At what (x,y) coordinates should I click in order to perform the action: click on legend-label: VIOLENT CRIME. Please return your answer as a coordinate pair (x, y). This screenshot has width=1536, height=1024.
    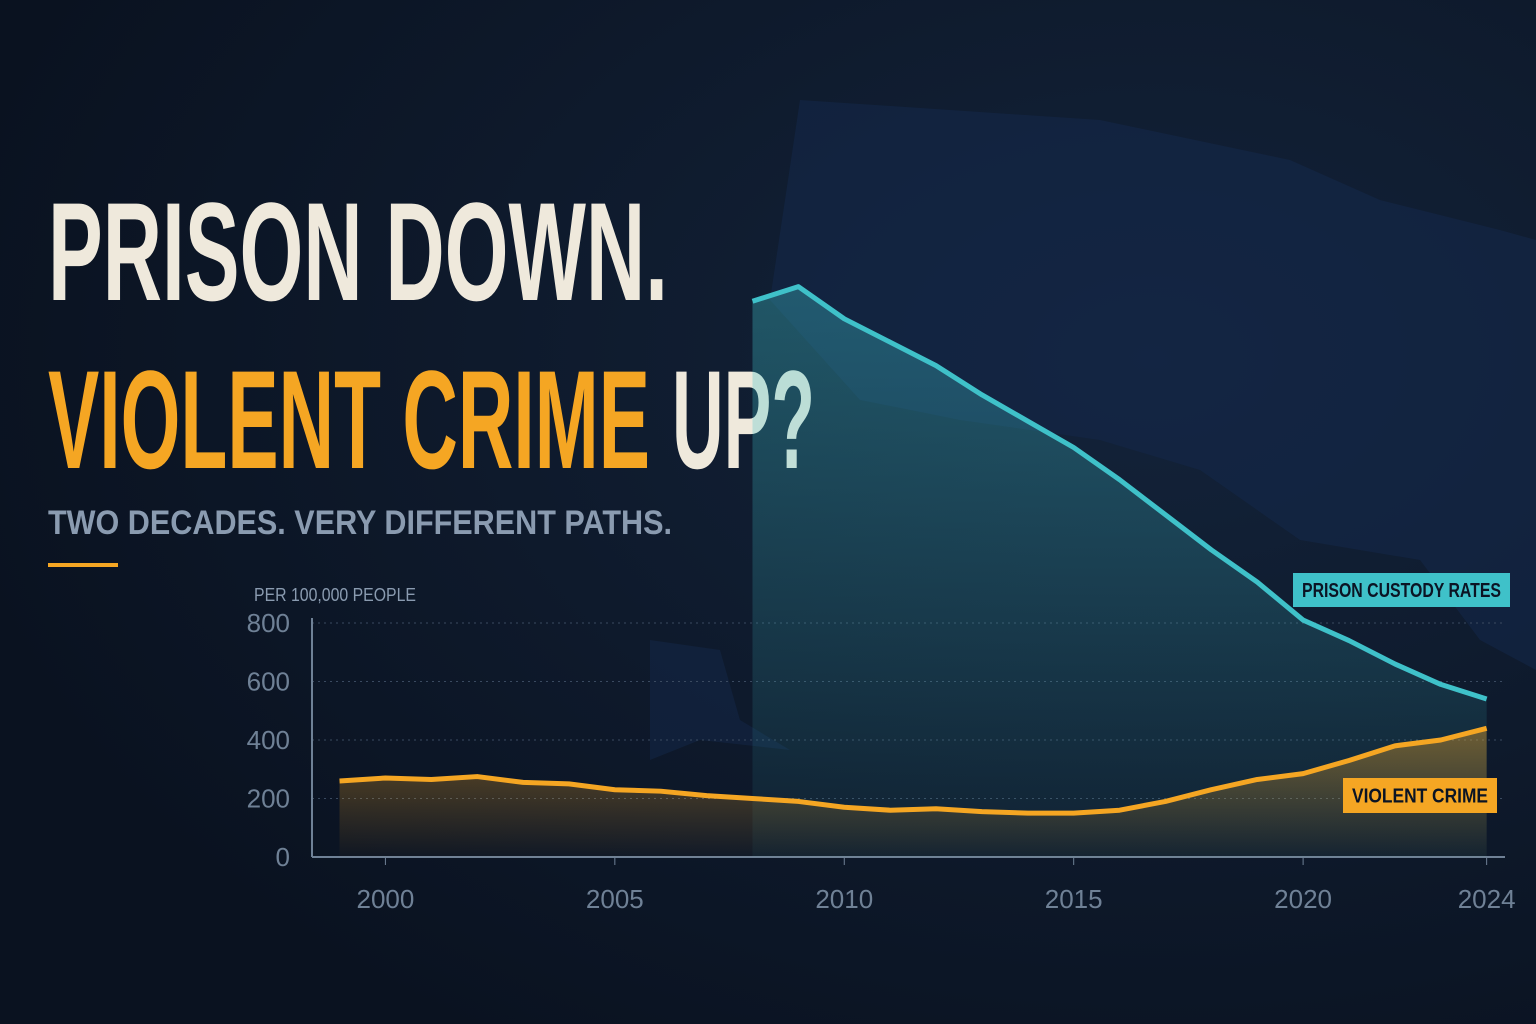
    Looking at the image, I should click on (1420, 797).